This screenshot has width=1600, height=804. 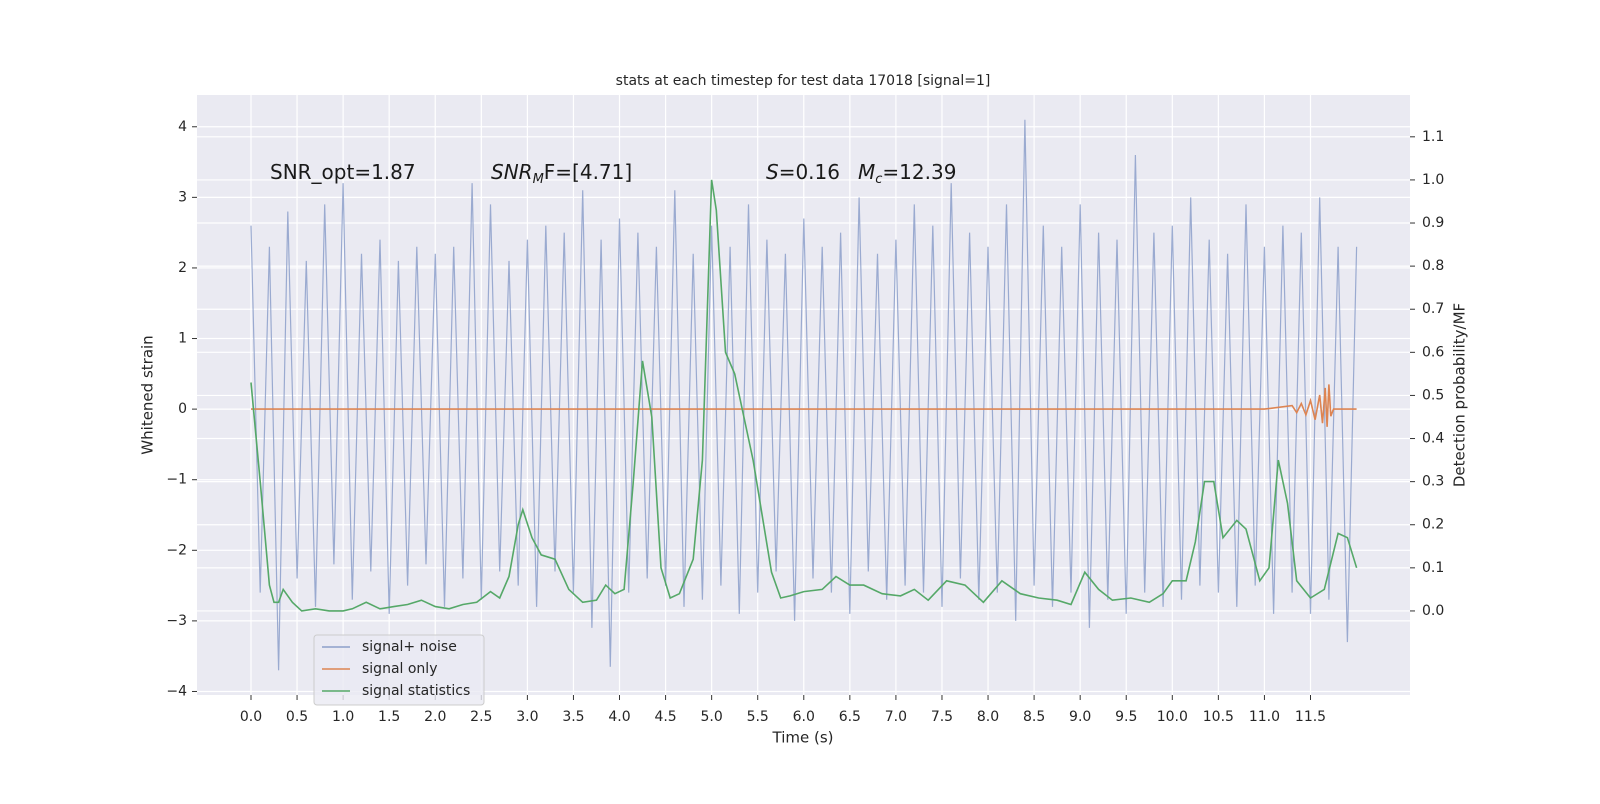 What do you see at coordinates (942, 717) in the screenshot?
I see `x-tick-label: 7.5` at bounding box center [942, 717].